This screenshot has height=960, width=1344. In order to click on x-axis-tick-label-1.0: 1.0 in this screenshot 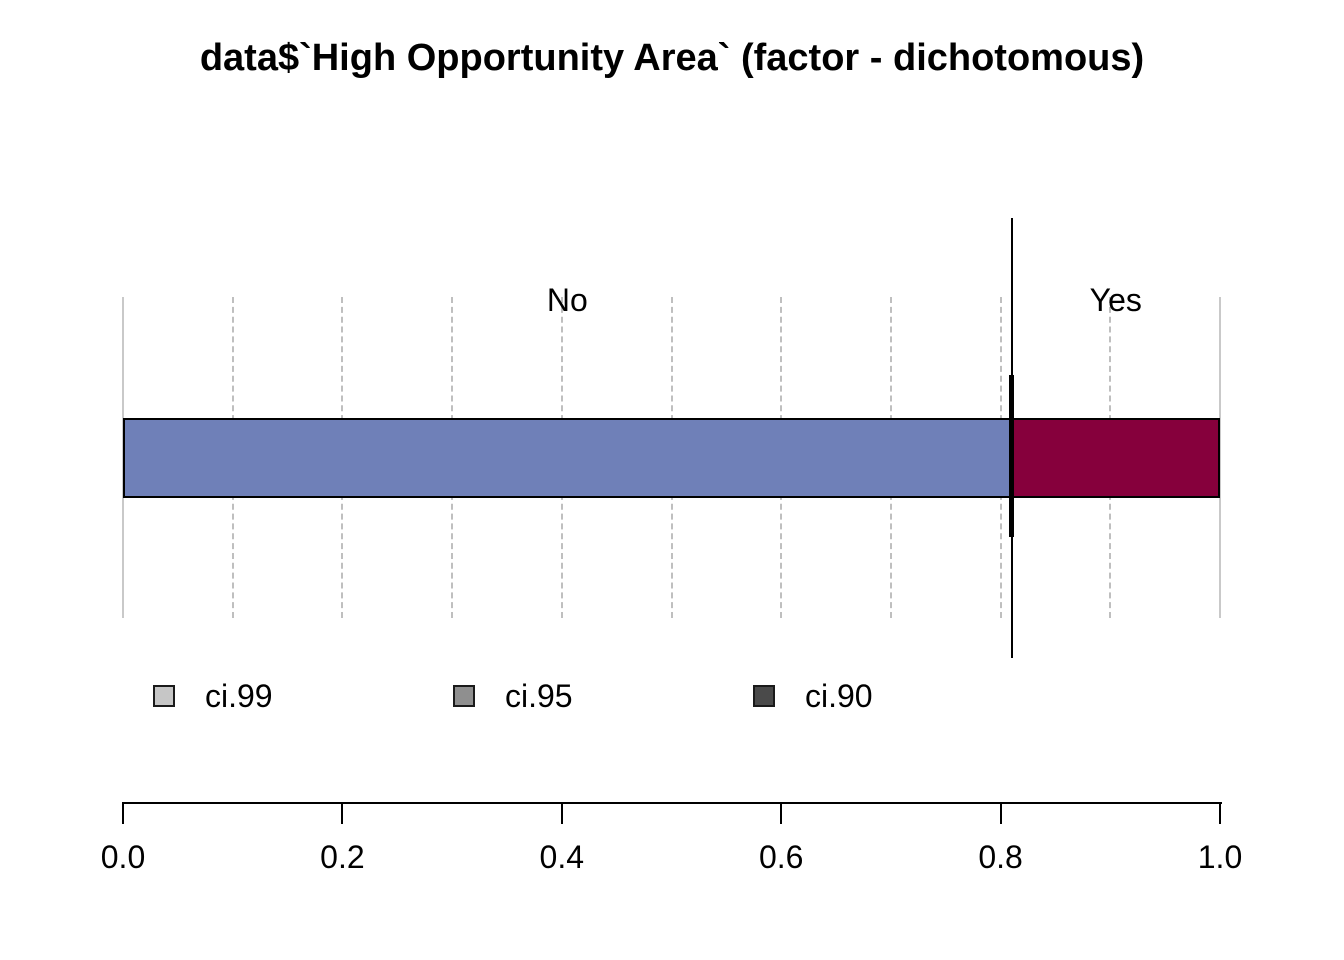, I will do `click(1220, 857)`.